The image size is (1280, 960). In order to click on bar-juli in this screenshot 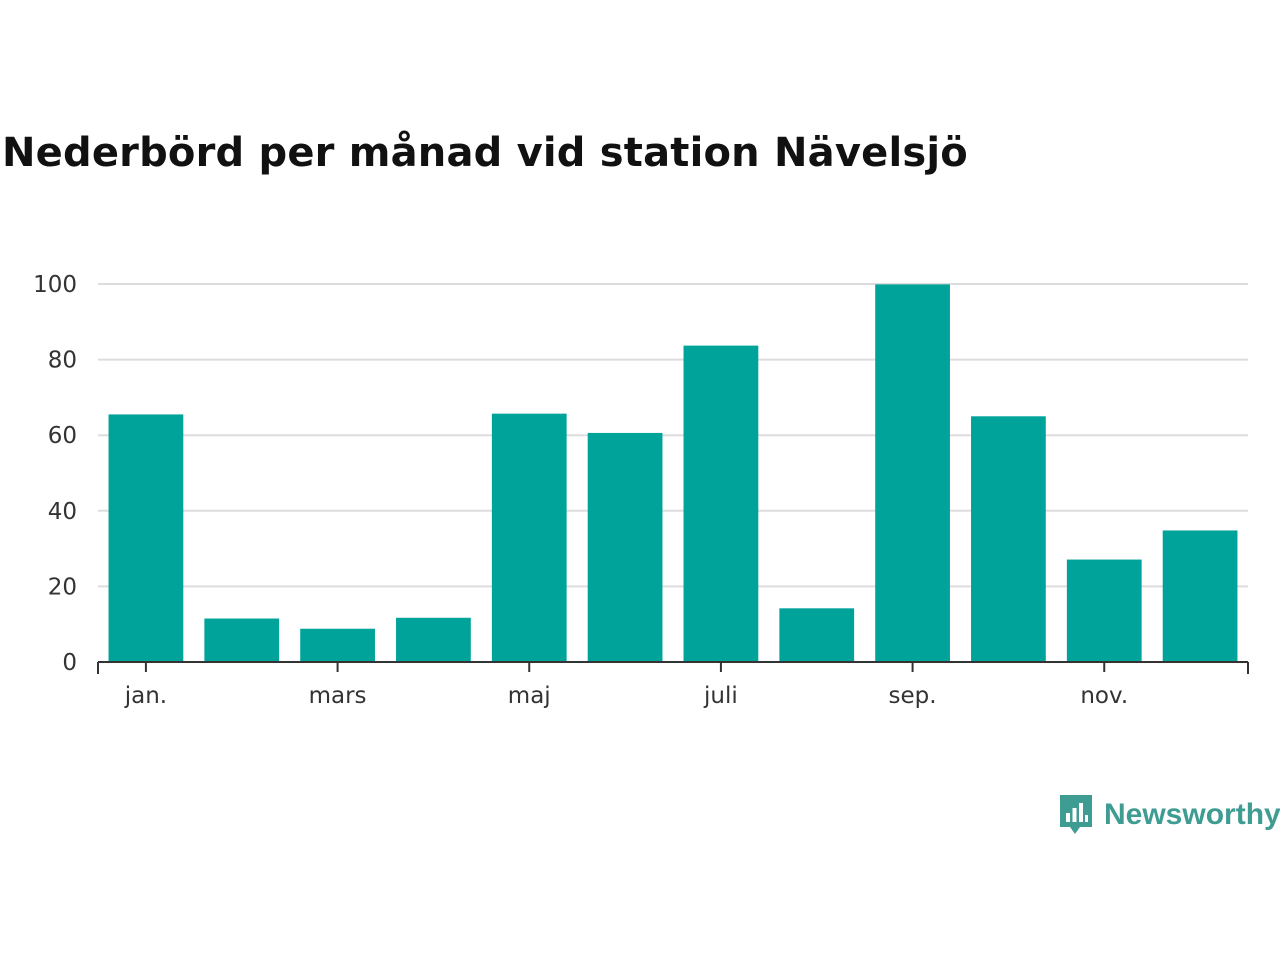, I will do `click(721, 503)`.